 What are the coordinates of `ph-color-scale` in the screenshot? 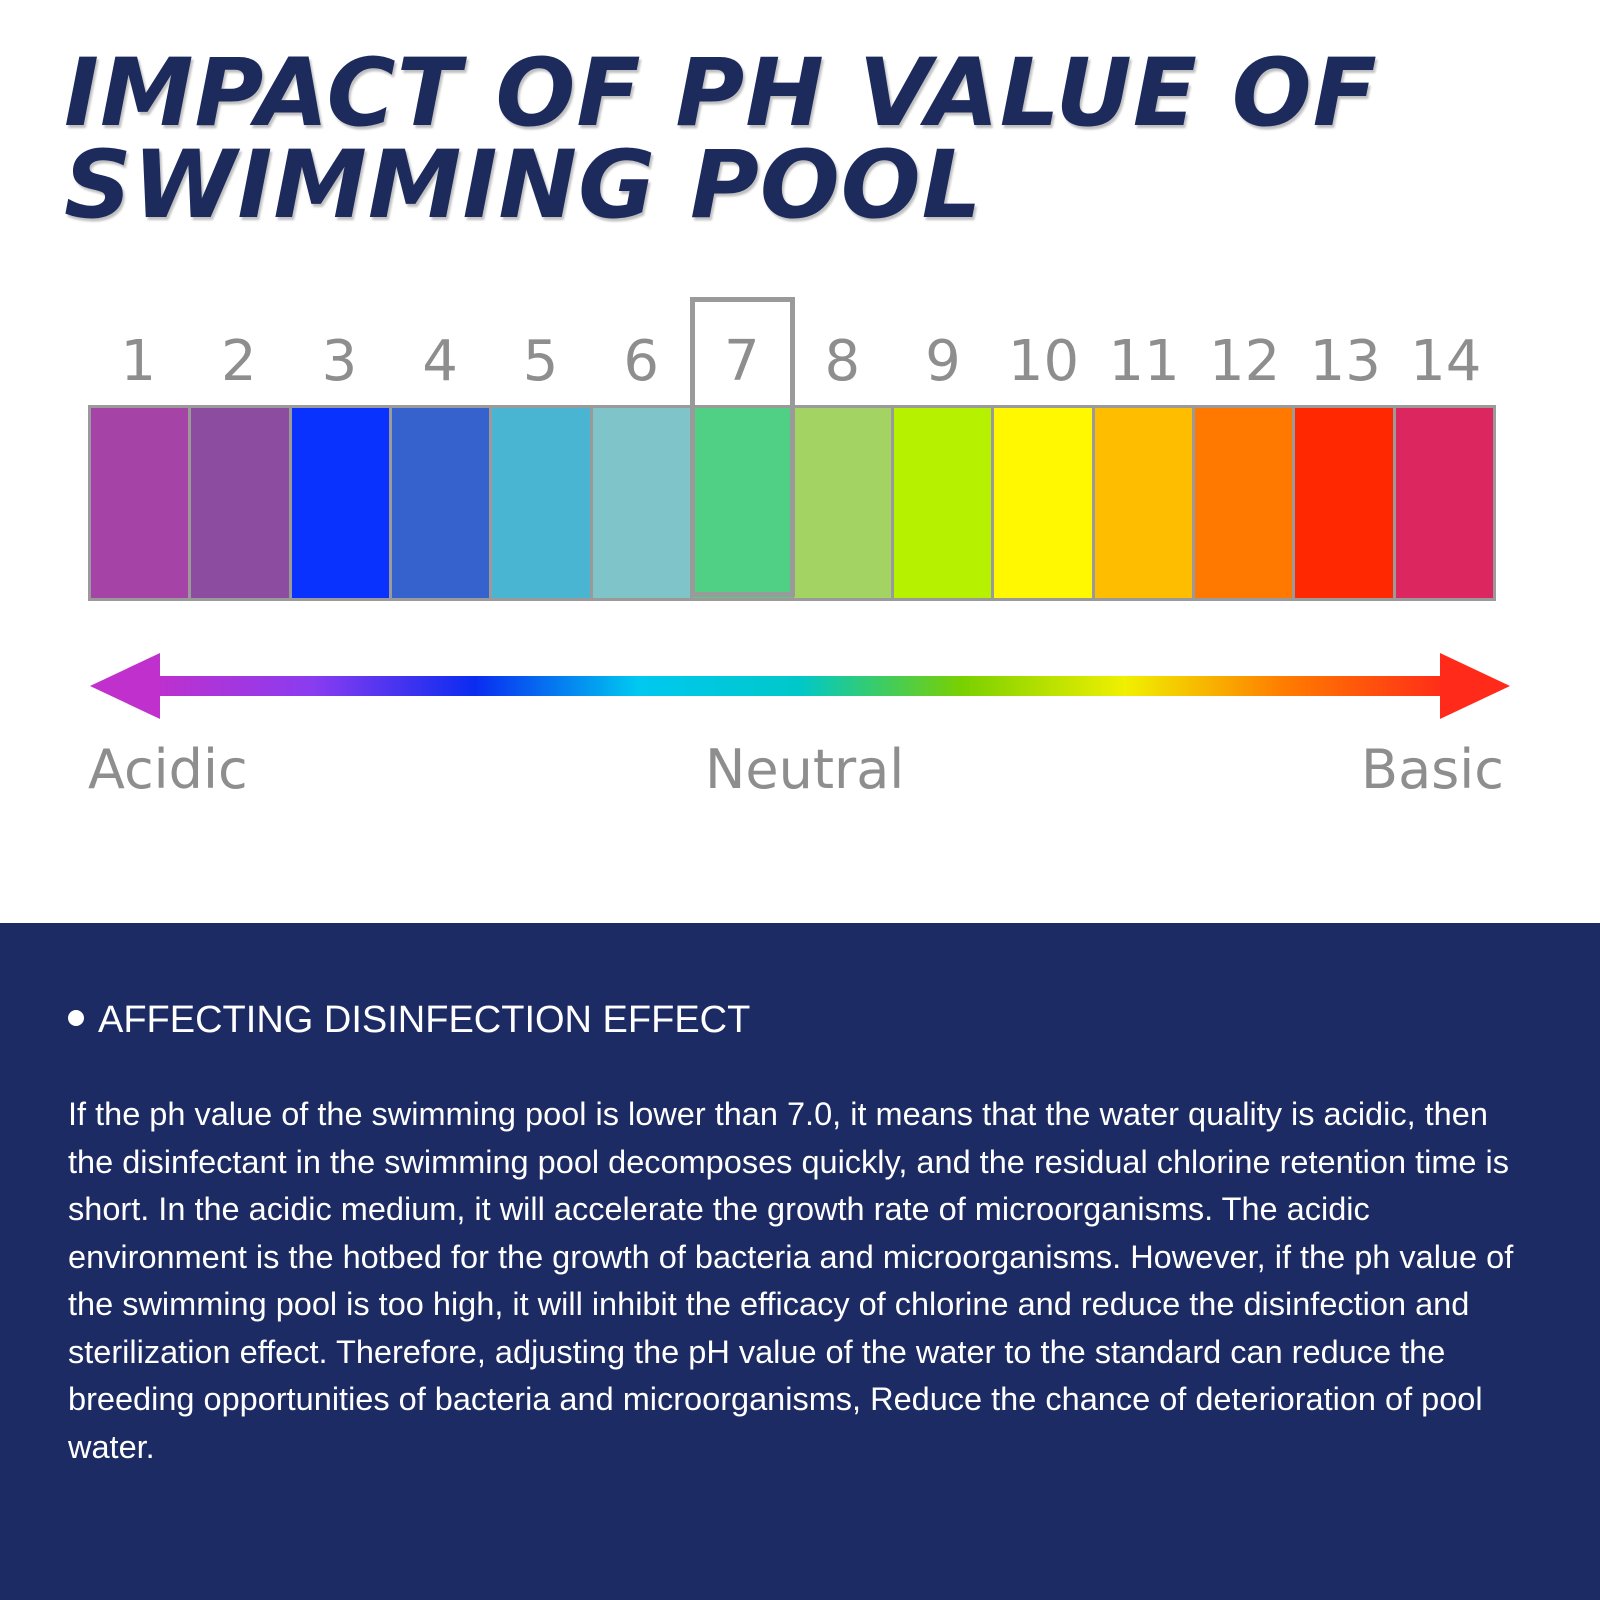 It's located at (792, 503).